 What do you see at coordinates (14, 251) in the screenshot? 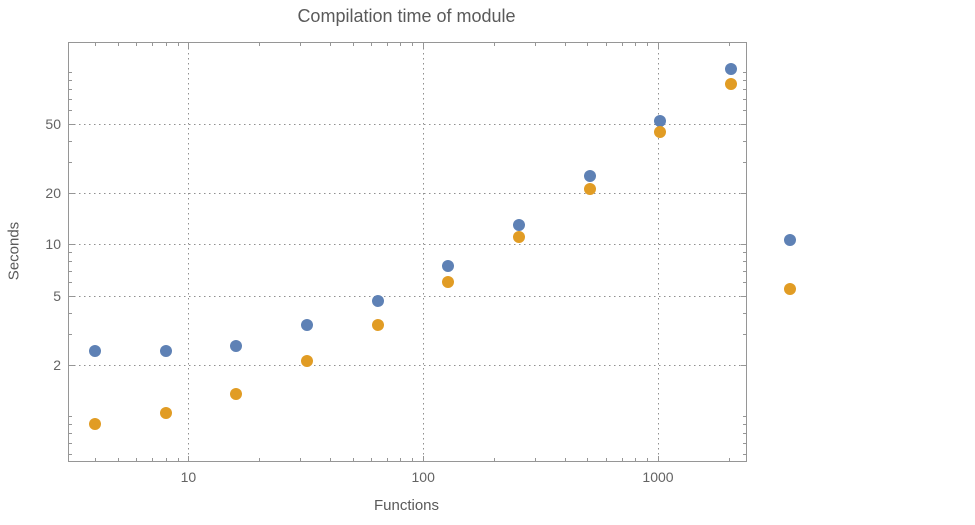
I see `y-axis-label: Seconds` at bounding box center [14, 251].